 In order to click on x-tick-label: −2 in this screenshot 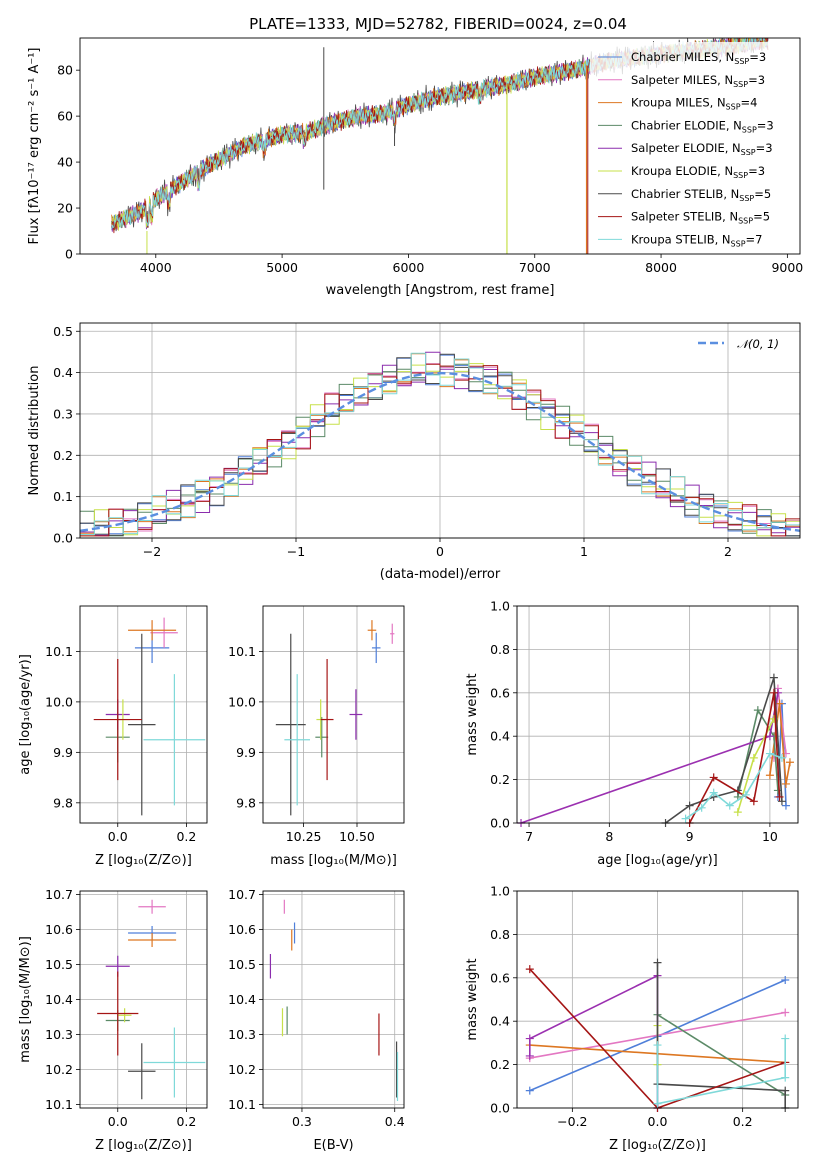, I will do `click(152, 551)`.